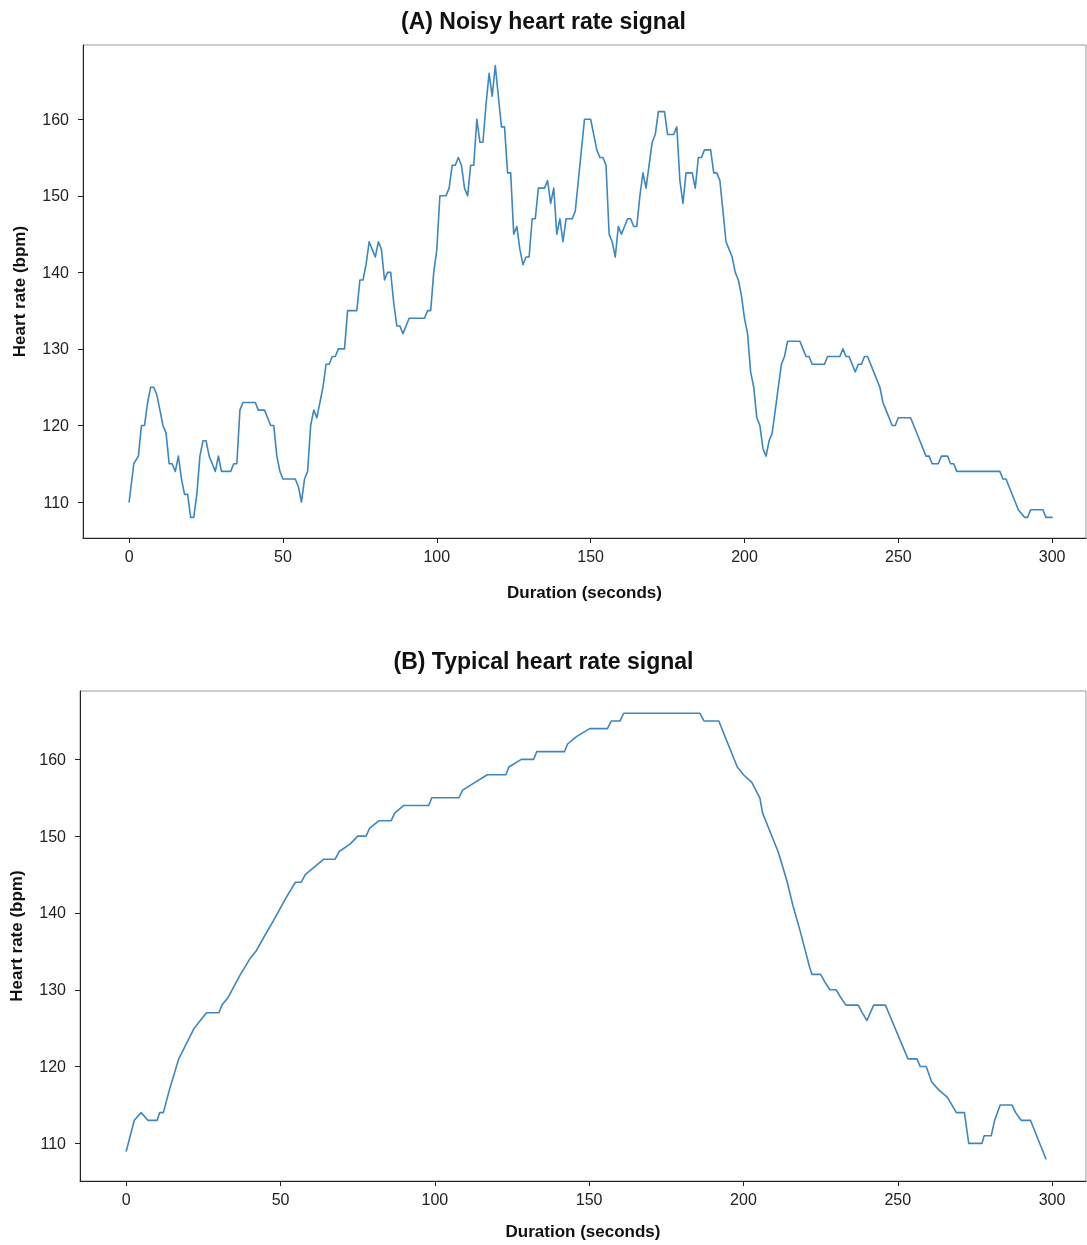  I want to click on chart-title: (B) Typical heart rate signal, so click(543, 660).